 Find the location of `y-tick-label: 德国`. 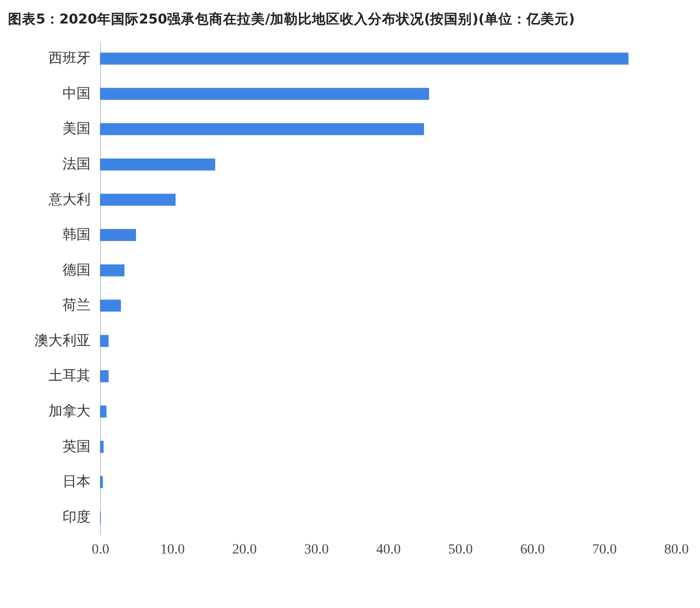

y-tick-label: 德国 is located at coordinates (76, 270).